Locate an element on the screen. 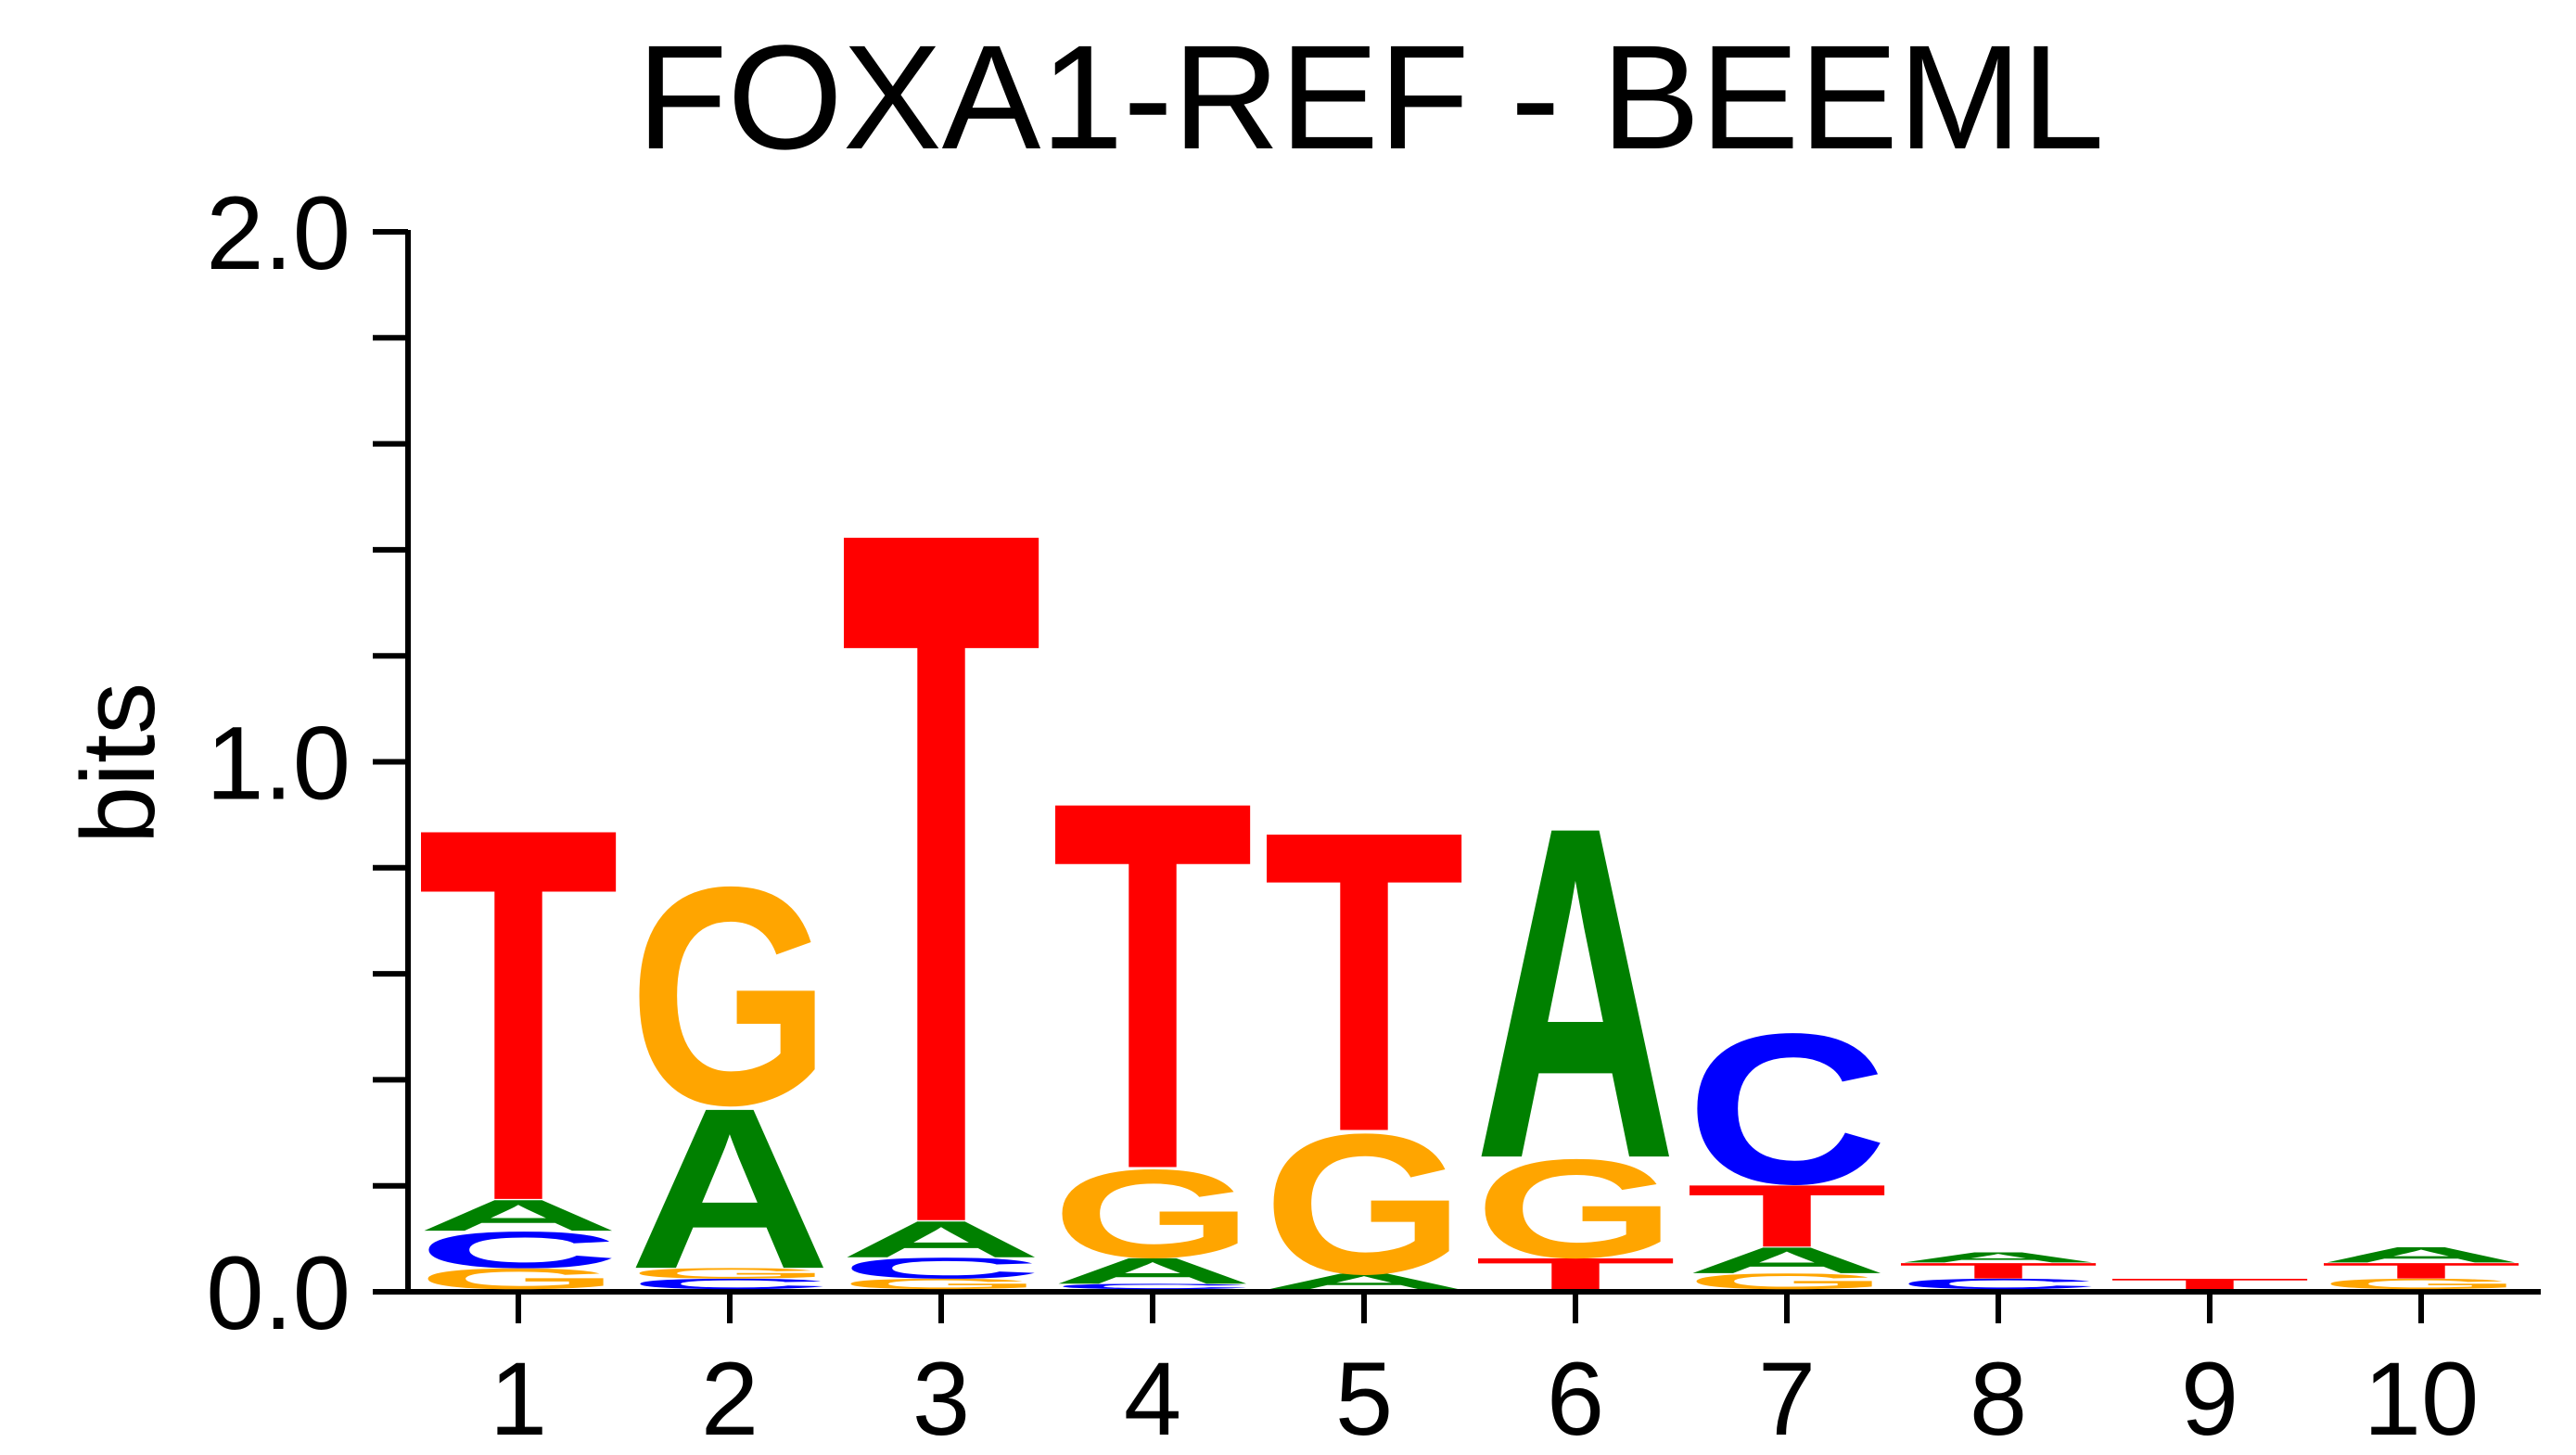  x-tick-label: 6 is located at coordinates (1575, 1398).